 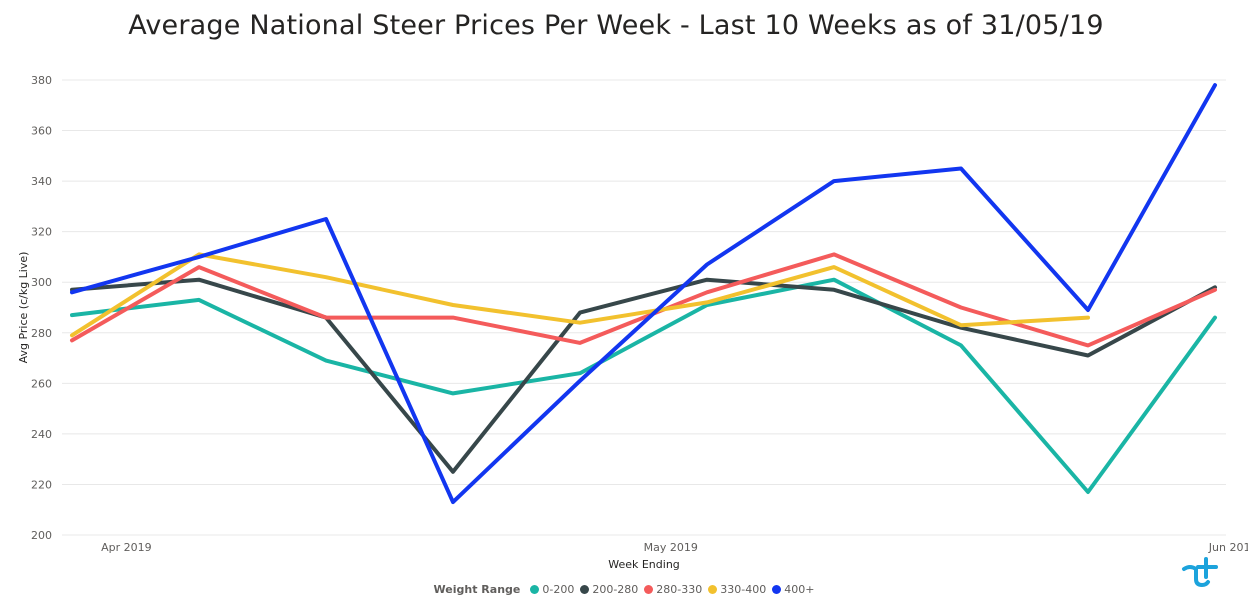 I want to click on legend-item-200-280: 200-280, so click(x=609, y=589).